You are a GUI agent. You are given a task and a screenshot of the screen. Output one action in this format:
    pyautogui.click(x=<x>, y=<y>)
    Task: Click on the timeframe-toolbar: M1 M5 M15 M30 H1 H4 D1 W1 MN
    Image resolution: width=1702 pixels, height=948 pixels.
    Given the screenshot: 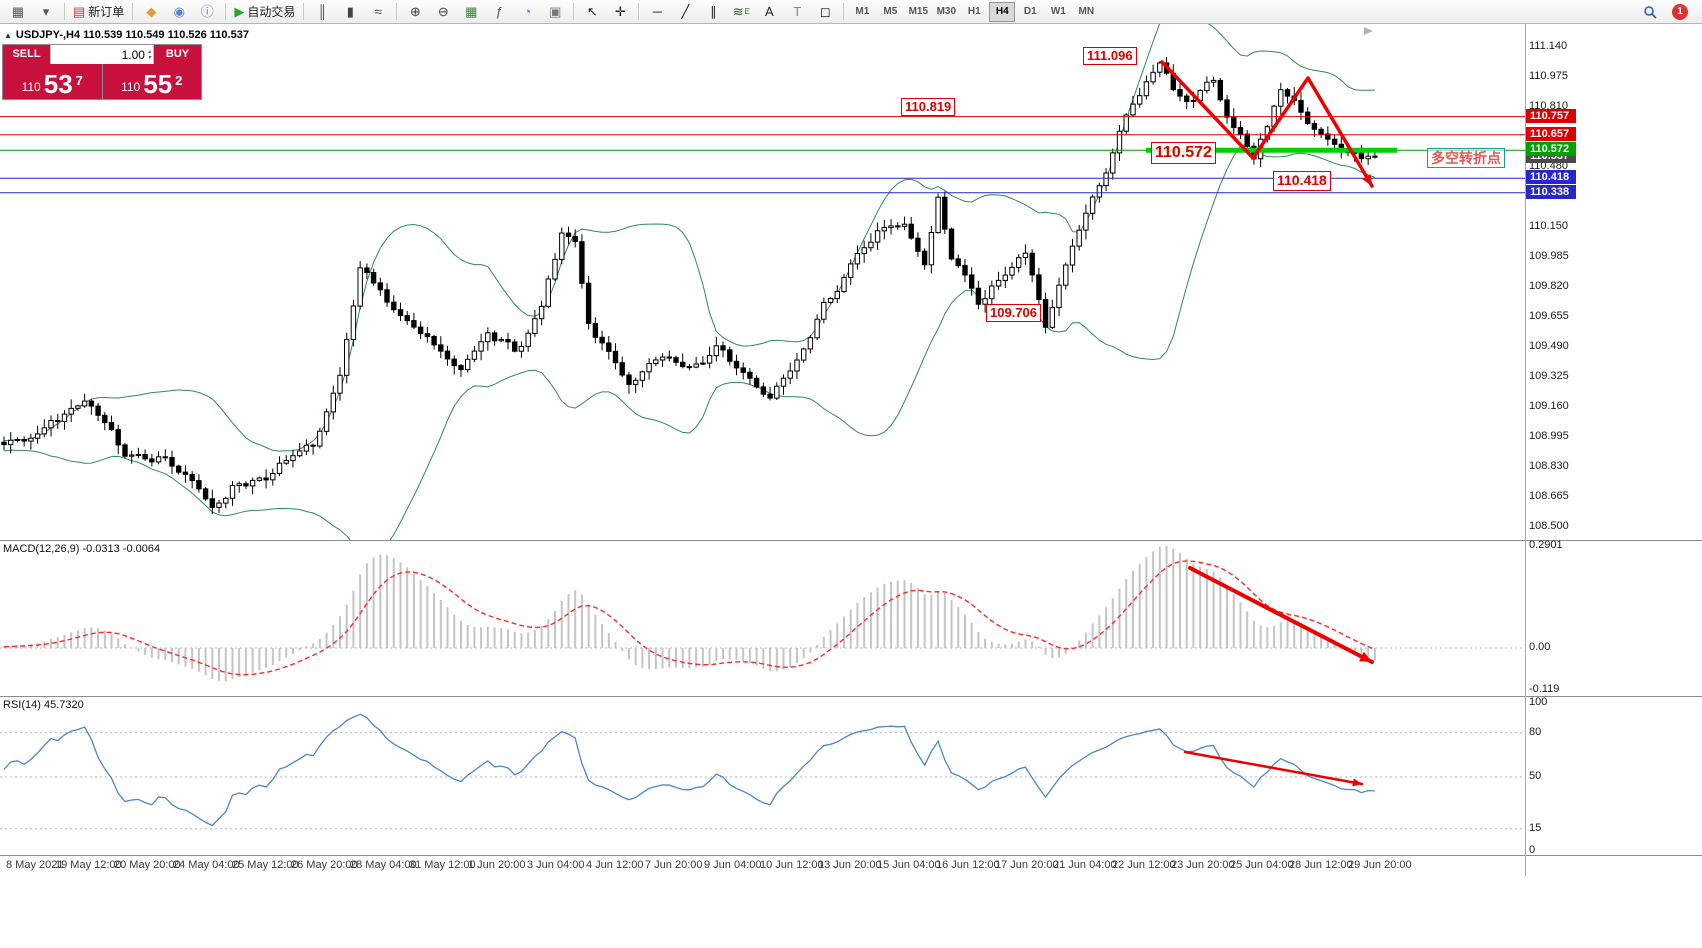 What is the action you would take?
    pyautogui.click(x=974, y=11)
    